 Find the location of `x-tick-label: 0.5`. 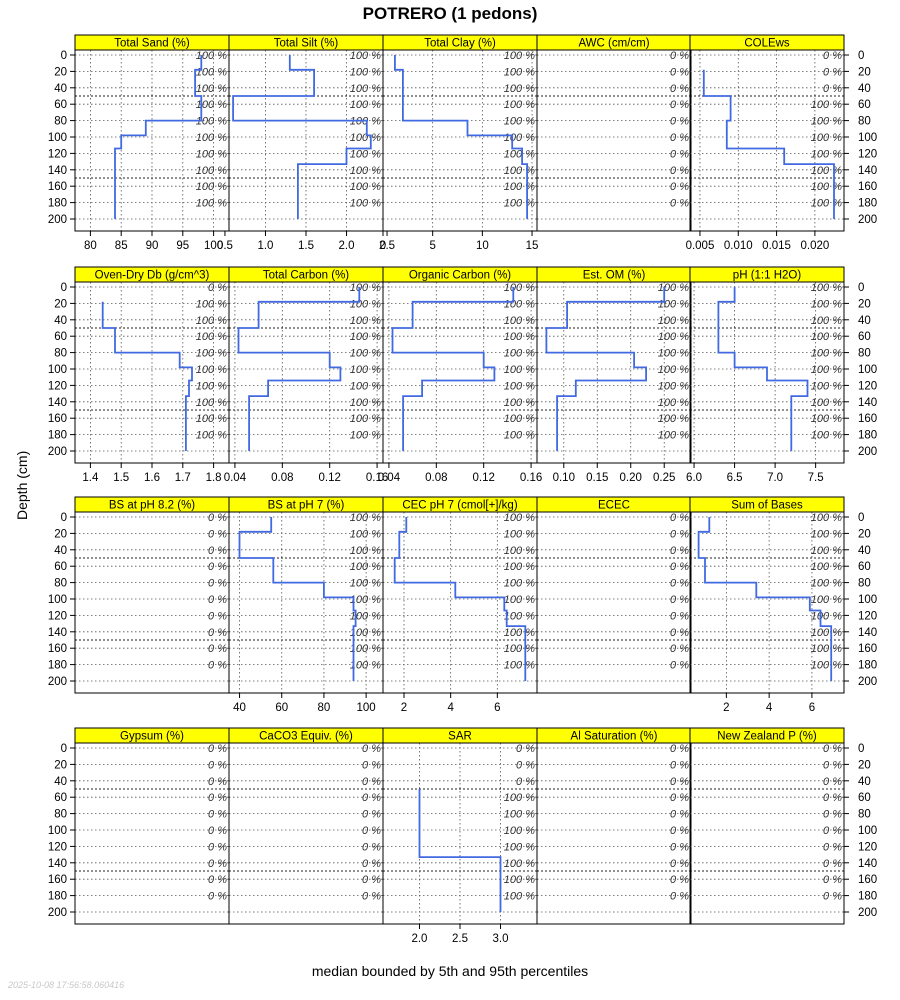

x-tick-label: 0.5 is located at coordinates (225, 246).